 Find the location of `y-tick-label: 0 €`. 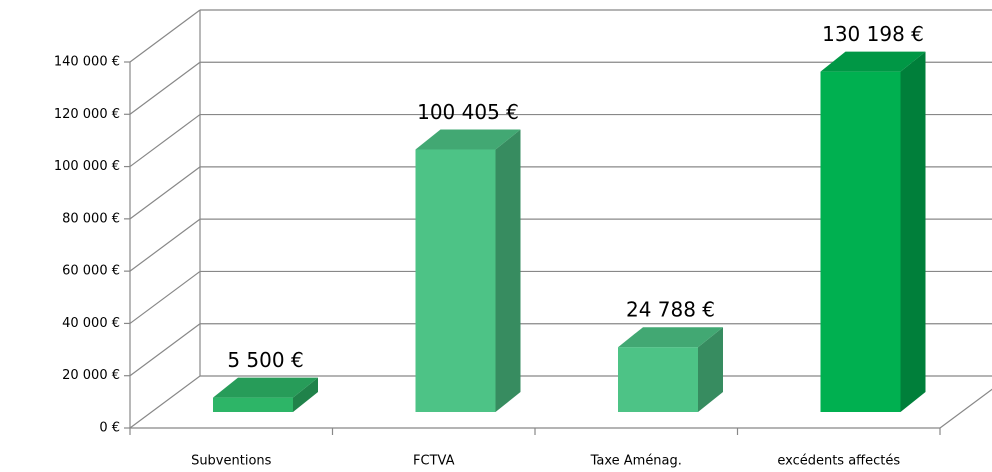

y-tick-label: 0 € is located at coordinates (109, 428).